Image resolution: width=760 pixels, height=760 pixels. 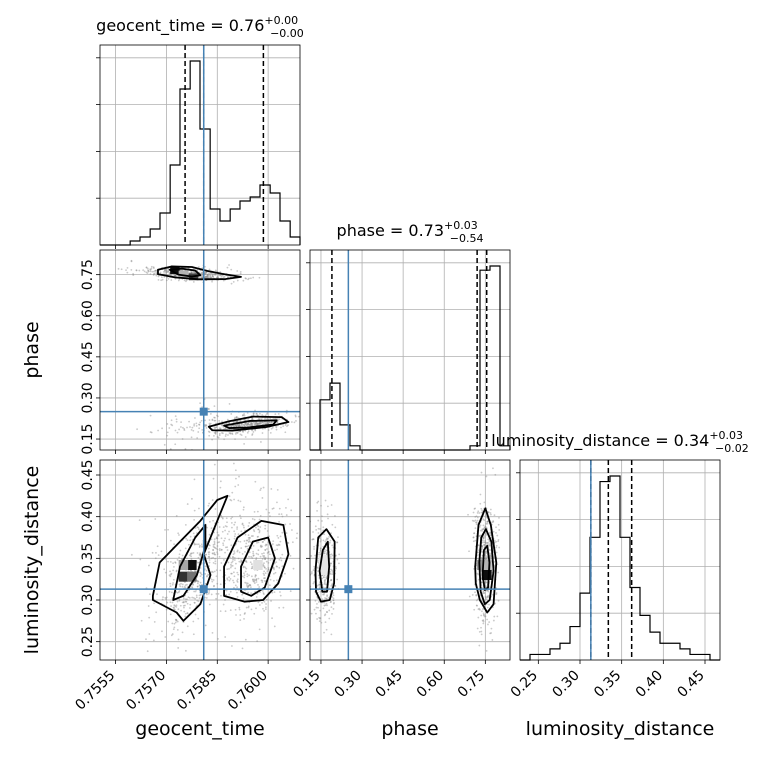 What do you see at coordinates (620, 560) in the screenshot?
I see `axes-frame` at bounding box center [620, 560].